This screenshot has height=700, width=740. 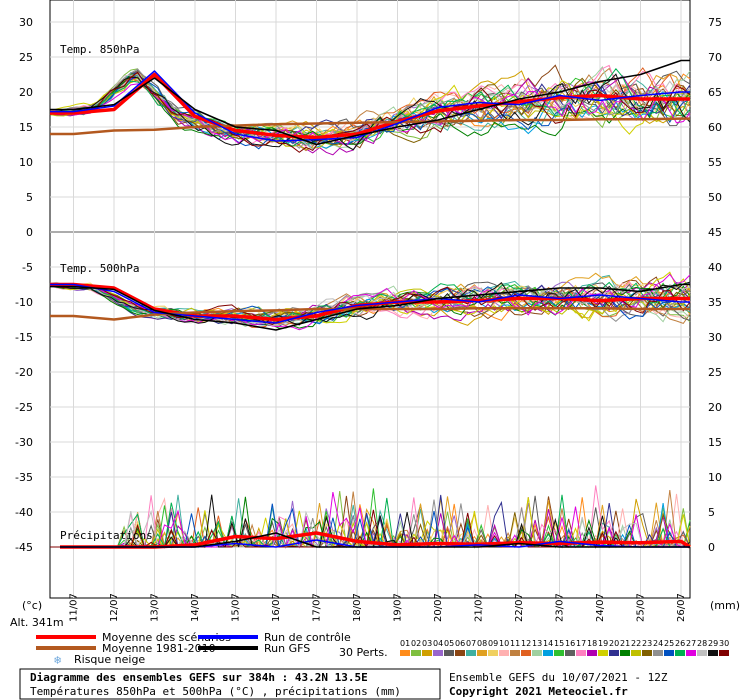 I want to click on left-tick-label: -35, so click(x=24, y=477).